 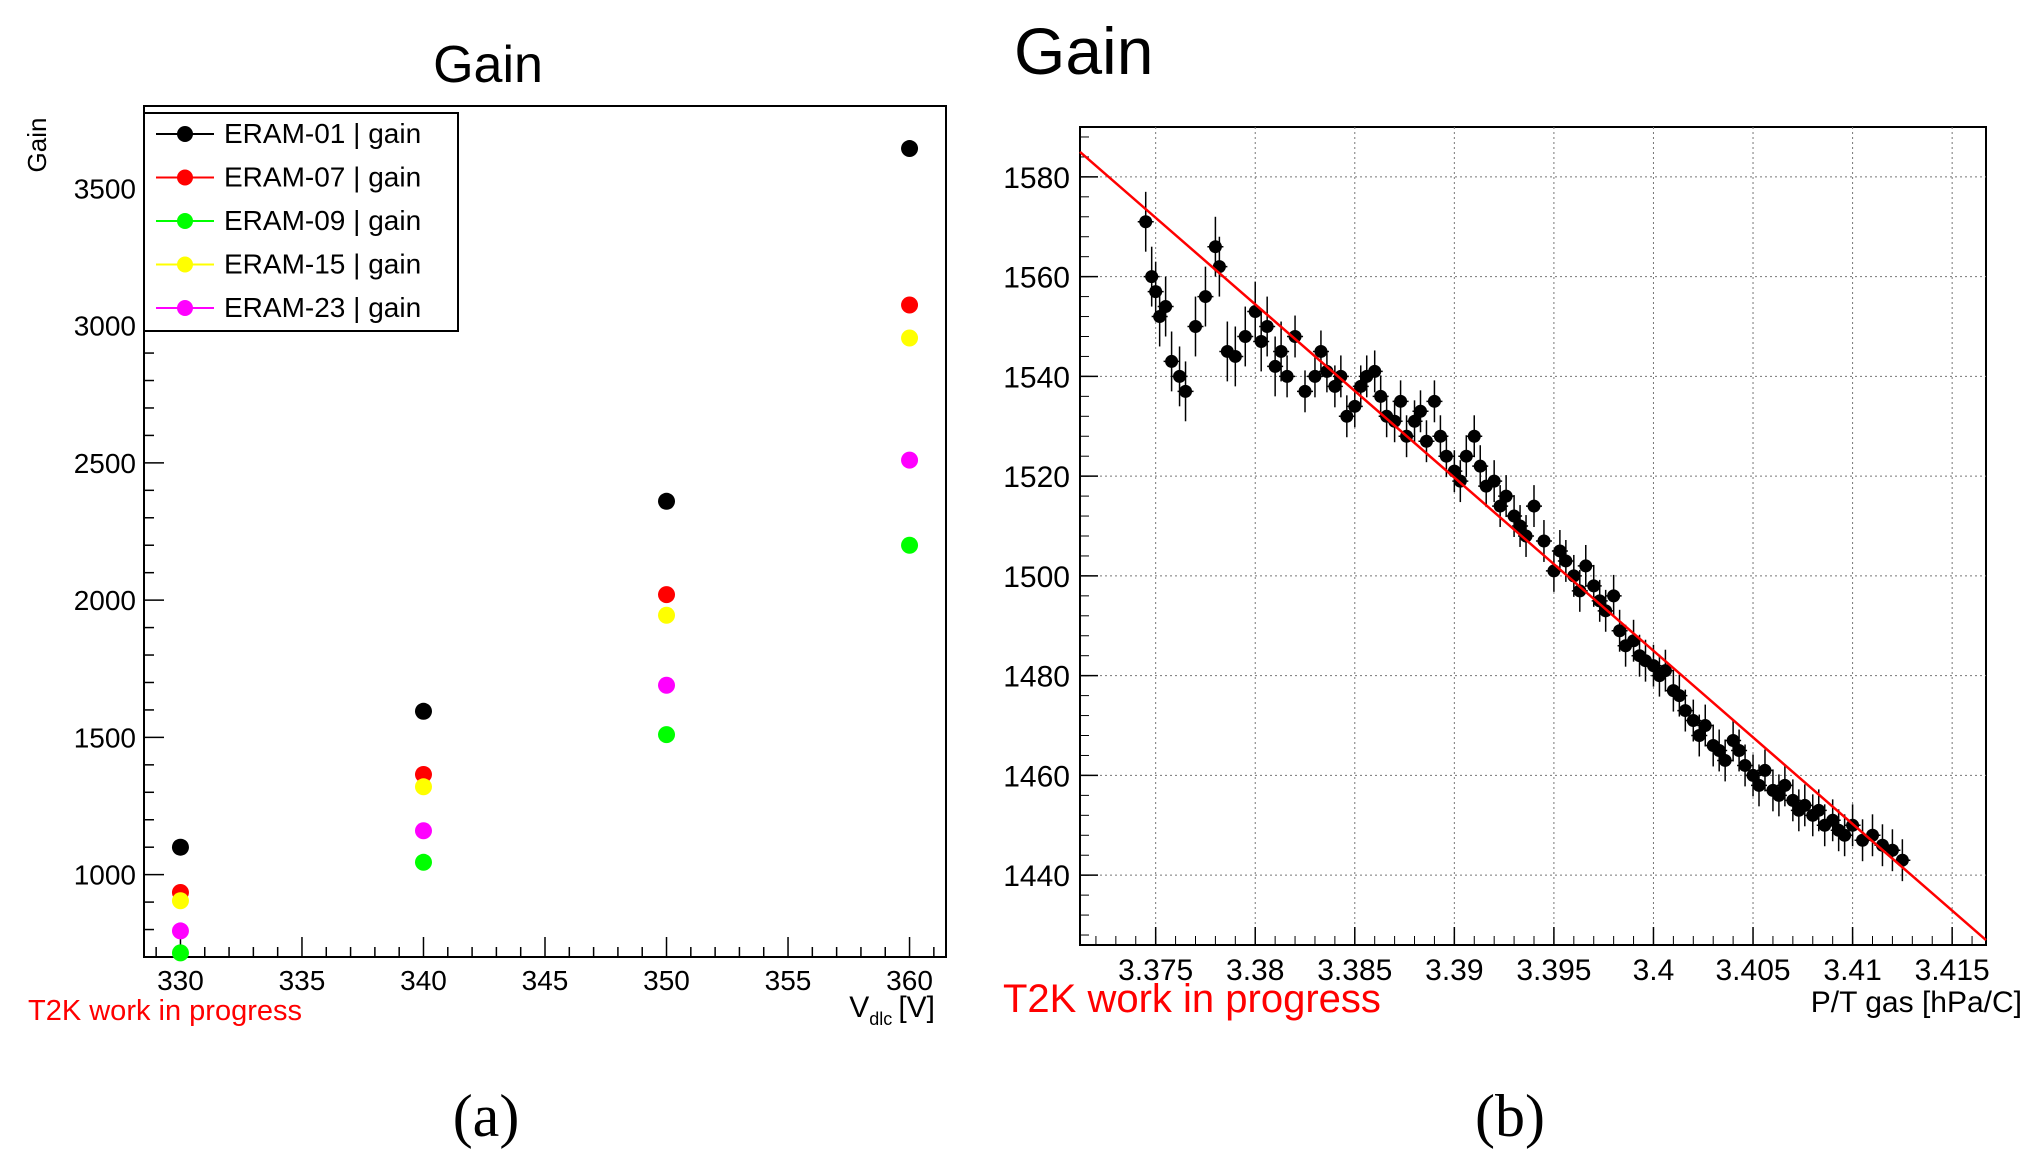 What do you see at coordinates (105, 188) in the screenshot?
I see `y-tick-label: 3500` at bounding box center [105, 188].